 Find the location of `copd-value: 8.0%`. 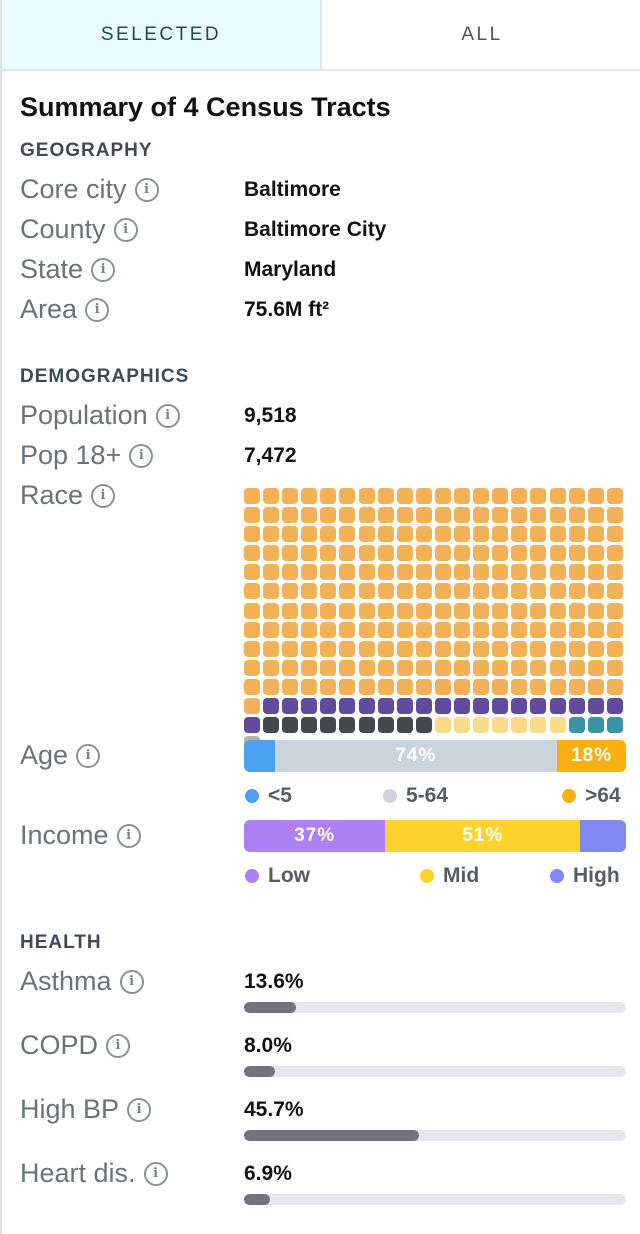

copd-value: 8.0% is located at coordinates (268, 1045).